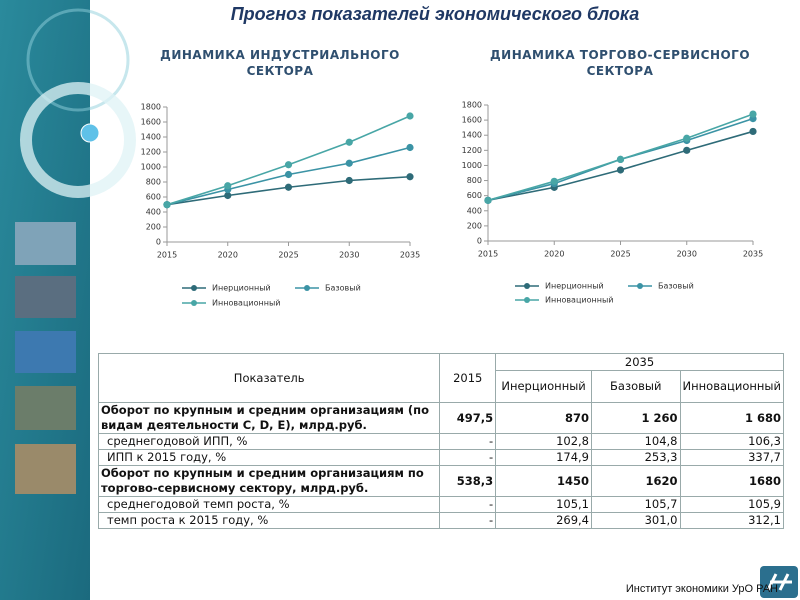 Image resolution: width=800 pixels, height=600 pixels. Describe the element at coordinates (732, 481) in the screenshot. I see `table-cell: 1680` at that location.